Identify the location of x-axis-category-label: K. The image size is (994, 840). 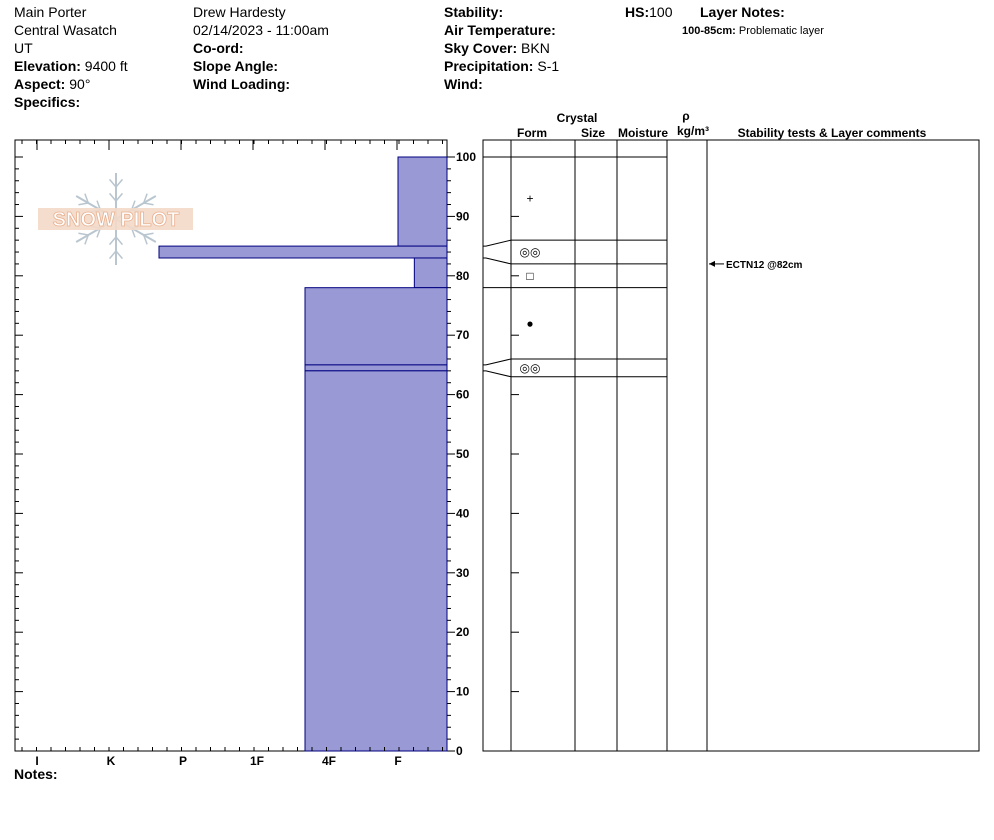
(111, 761).